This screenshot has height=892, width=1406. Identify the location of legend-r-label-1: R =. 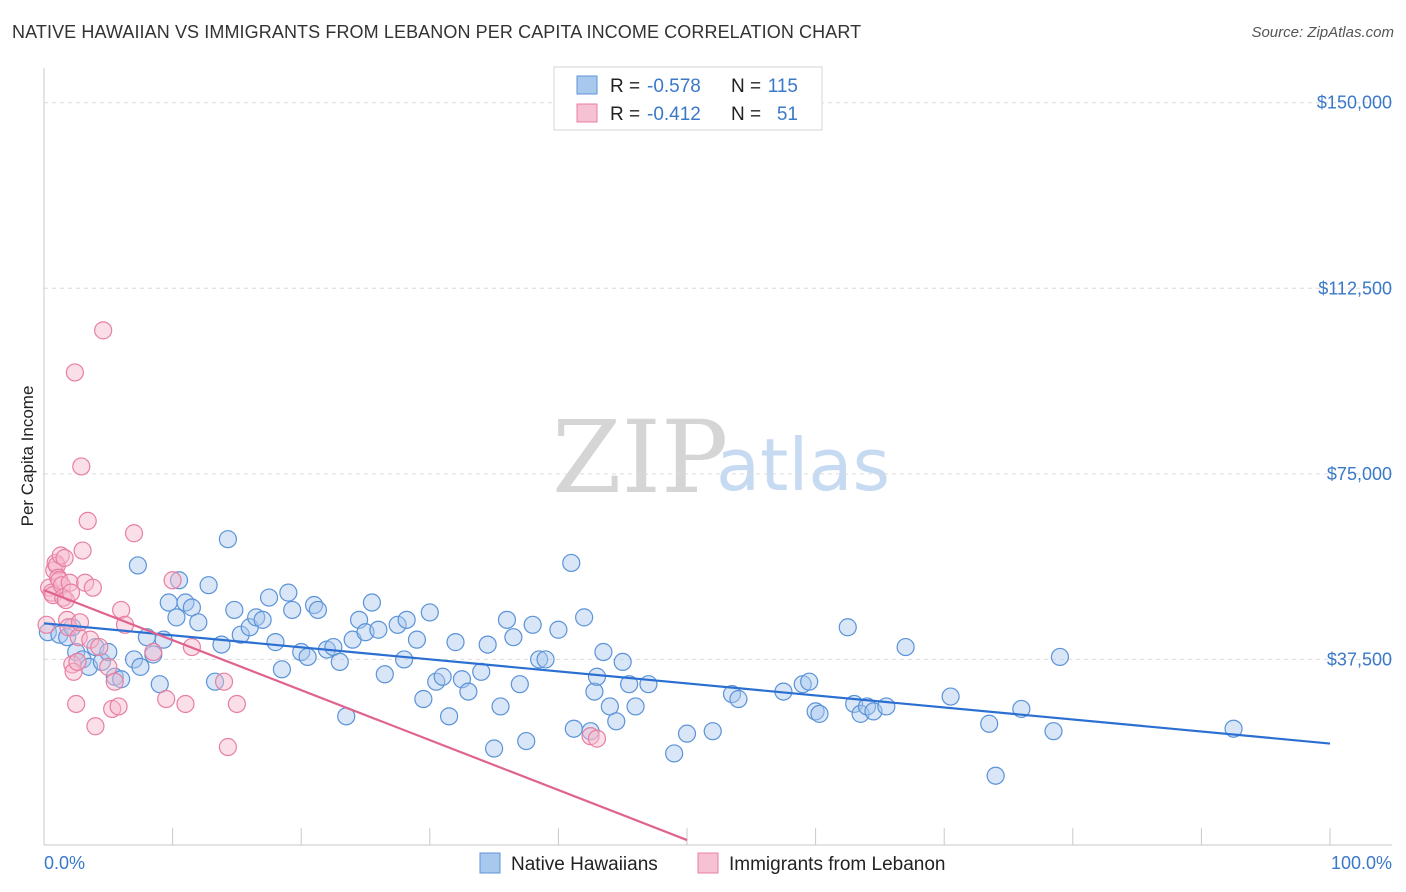
(625, 86).